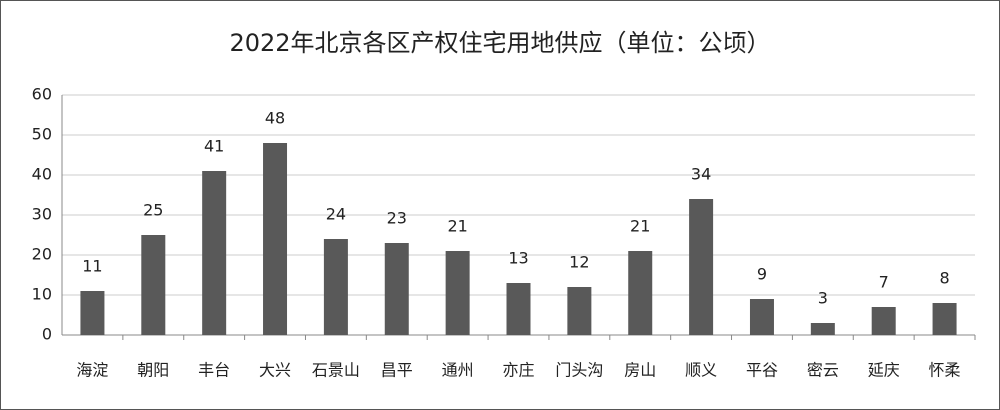 The width and height of the screenshot is (1000, 410). Describe the element at coordinates (275, 370) in the screenshot. I see `x-tick-label: 大兴` at that location.